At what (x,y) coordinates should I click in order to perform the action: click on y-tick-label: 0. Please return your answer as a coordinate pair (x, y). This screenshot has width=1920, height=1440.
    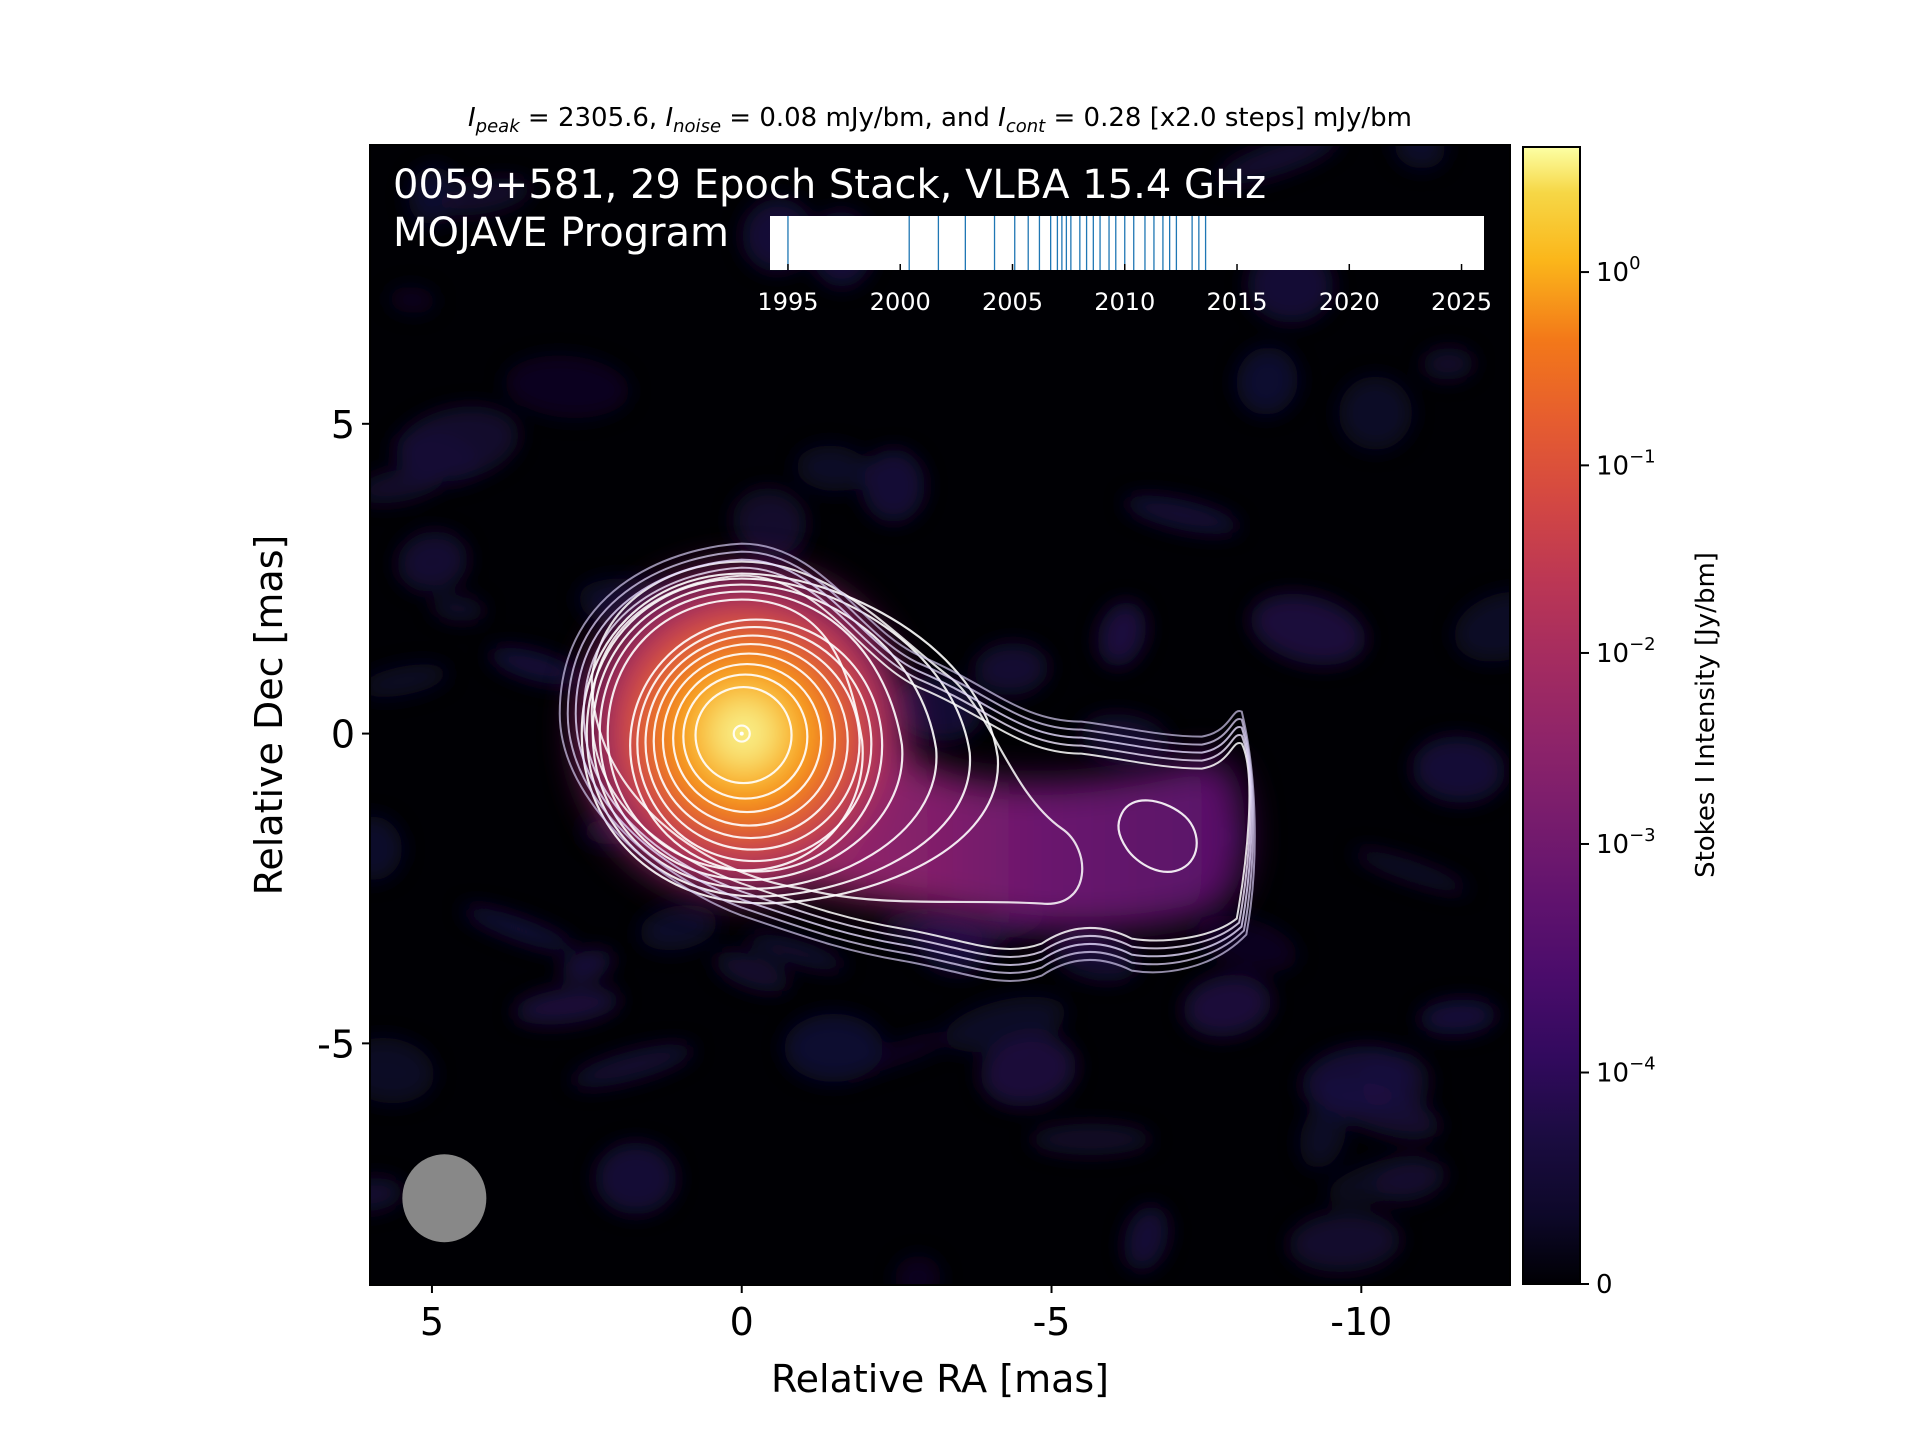
    Looking at the image, I should click on (343, 735).